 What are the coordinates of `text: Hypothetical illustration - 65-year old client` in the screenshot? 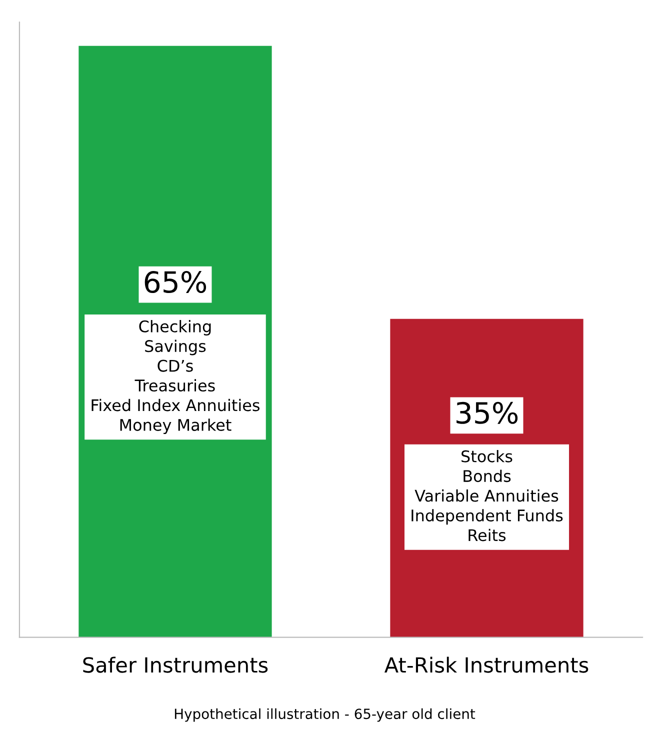 It's located at (325, 715).